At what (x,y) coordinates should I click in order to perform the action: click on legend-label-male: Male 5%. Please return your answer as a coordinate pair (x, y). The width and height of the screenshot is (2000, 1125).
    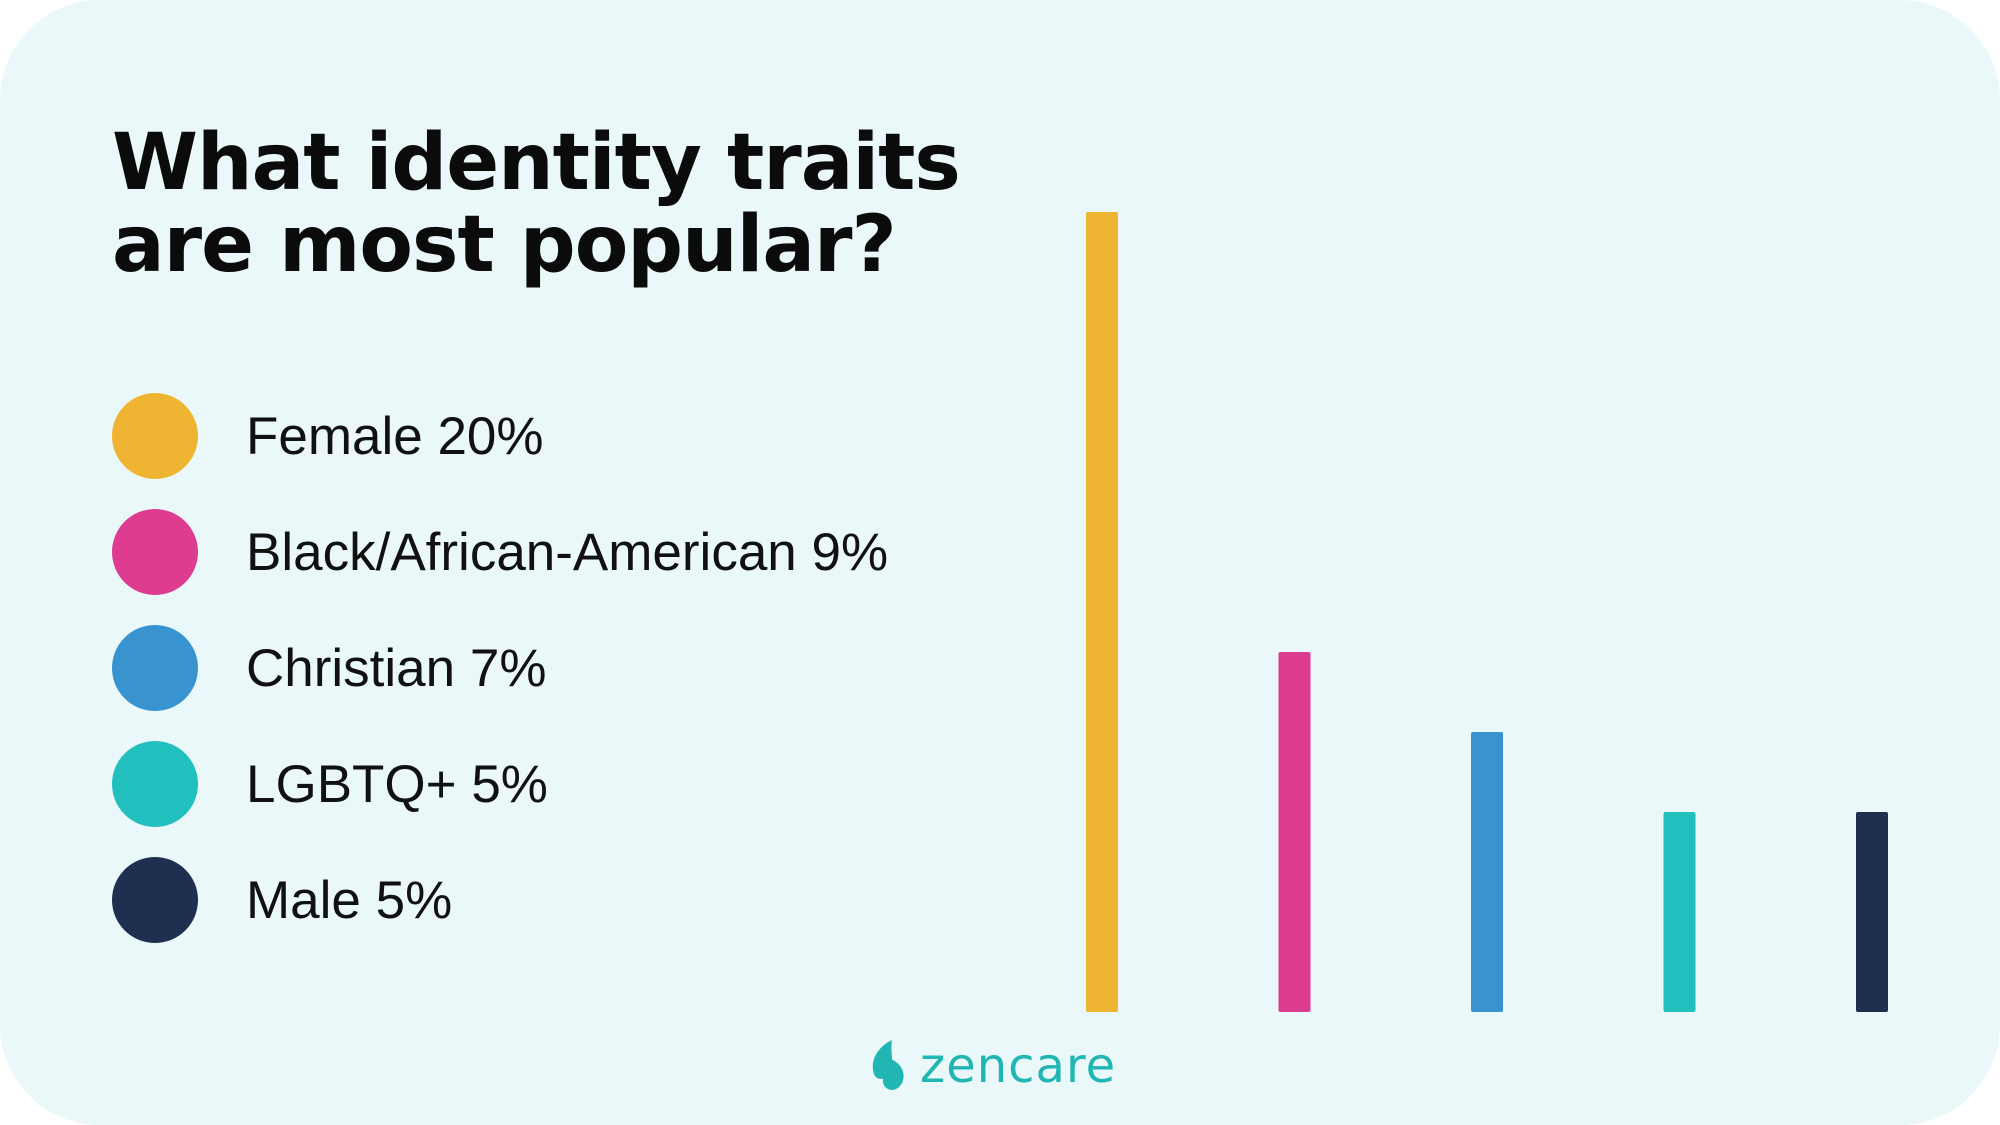
    Looking at the image, I should click on (349, 900).